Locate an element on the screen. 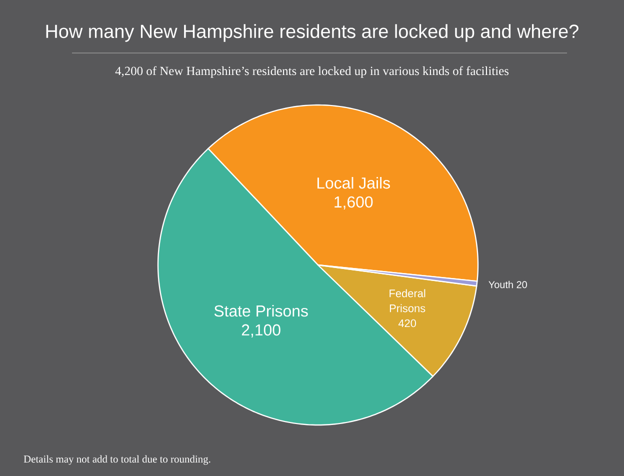  slice-label: State Prisons is located at coordinates (261, 310).